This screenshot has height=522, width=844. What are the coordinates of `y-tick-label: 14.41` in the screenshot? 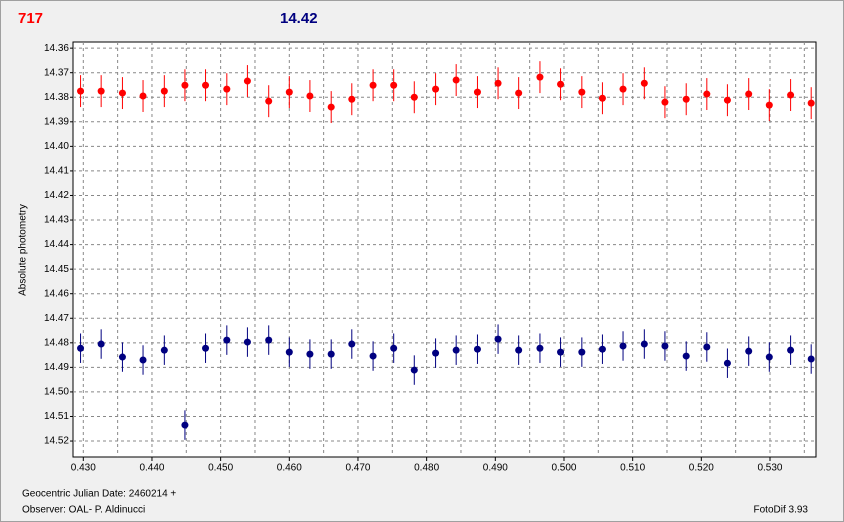 It's located at (56, 171).